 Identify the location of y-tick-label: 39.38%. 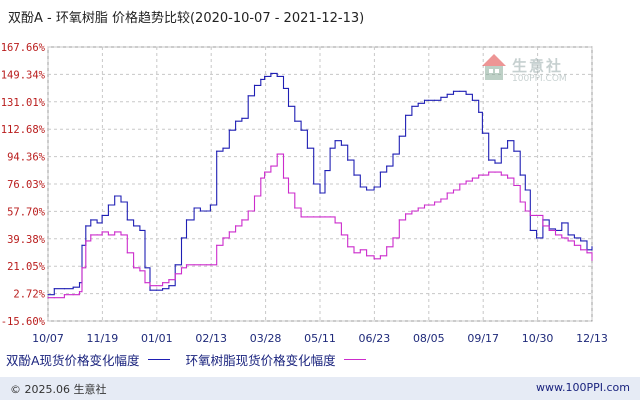
(26, 240).